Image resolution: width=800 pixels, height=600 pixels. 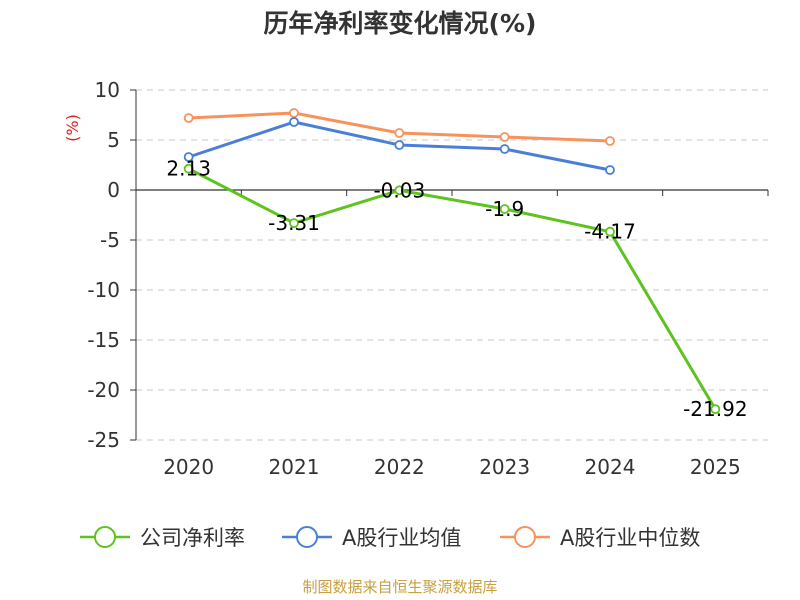 I want to click on x-tick-label: 2020, so click(x=188, y=467).